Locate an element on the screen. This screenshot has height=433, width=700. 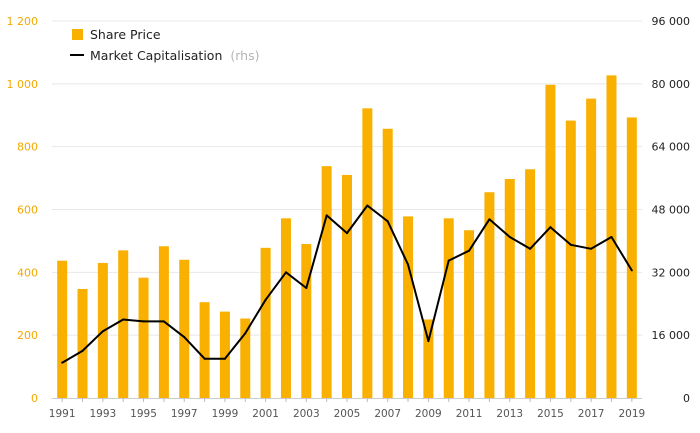
right-axis-tick-label: 0 is located at coordinates (686, 398).